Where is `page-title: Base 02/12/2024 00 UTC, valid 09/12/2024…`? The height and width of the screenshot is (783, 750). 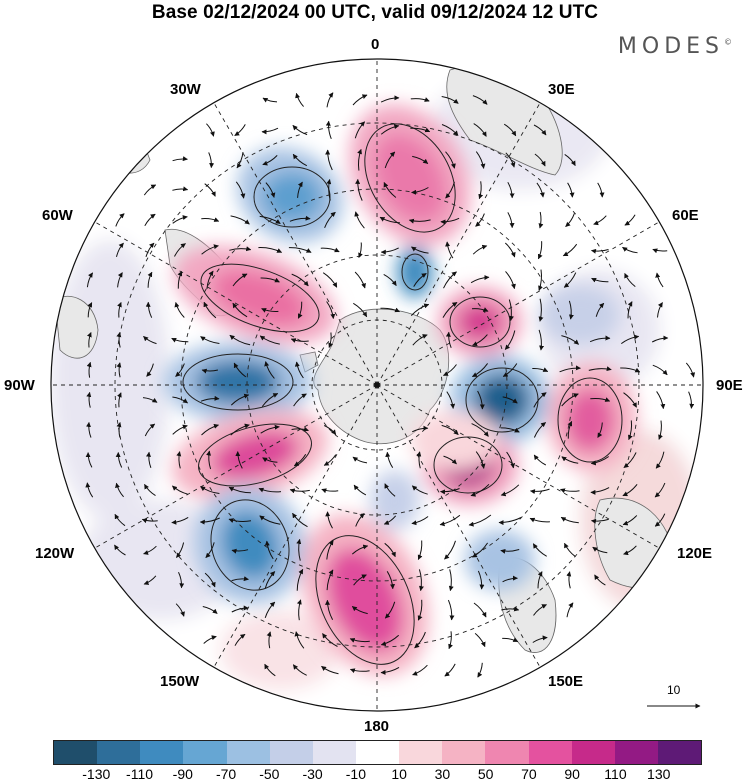
page-title: Base 02/12/2024 00 UTC, valid 09/12/2024… is located at coordinates (375, 12).